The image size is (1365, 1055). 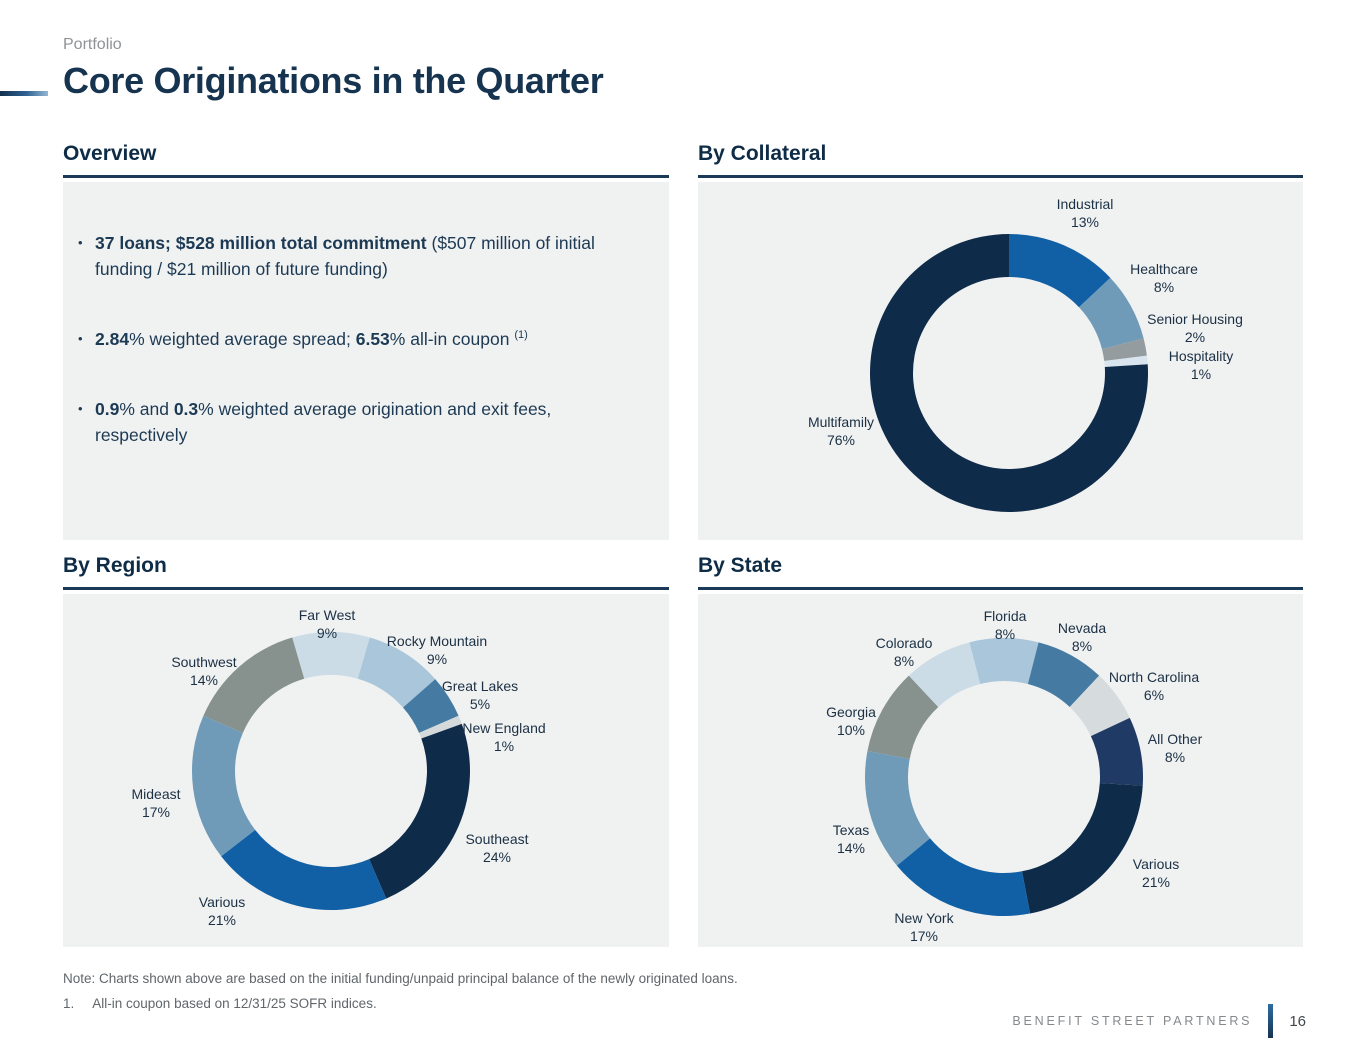 What do you see at coordinates (1060, 271) in the screenshot?
I see `donut-slice-industrial` at bounding box center [1060, 271].